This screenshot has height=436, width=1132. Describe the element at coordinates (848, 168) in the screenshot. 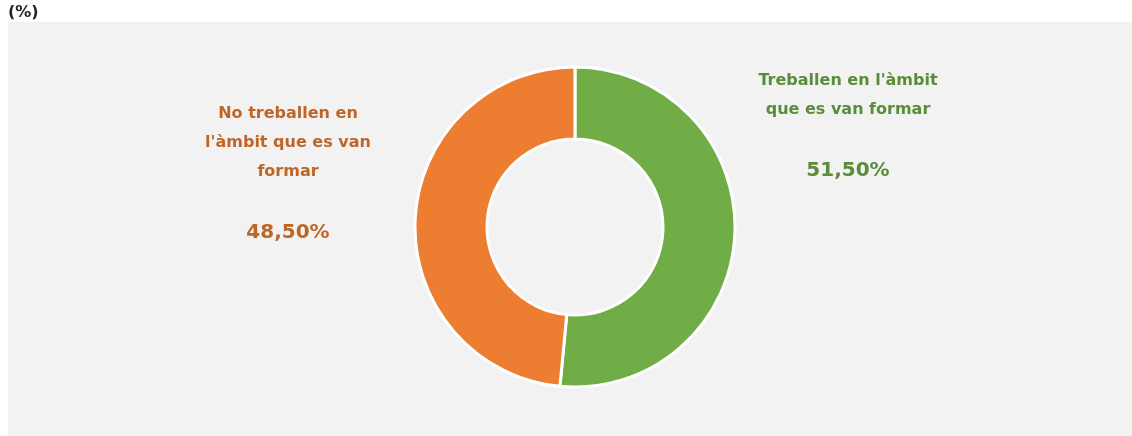

I see `data-label: 51,50%` at that location.